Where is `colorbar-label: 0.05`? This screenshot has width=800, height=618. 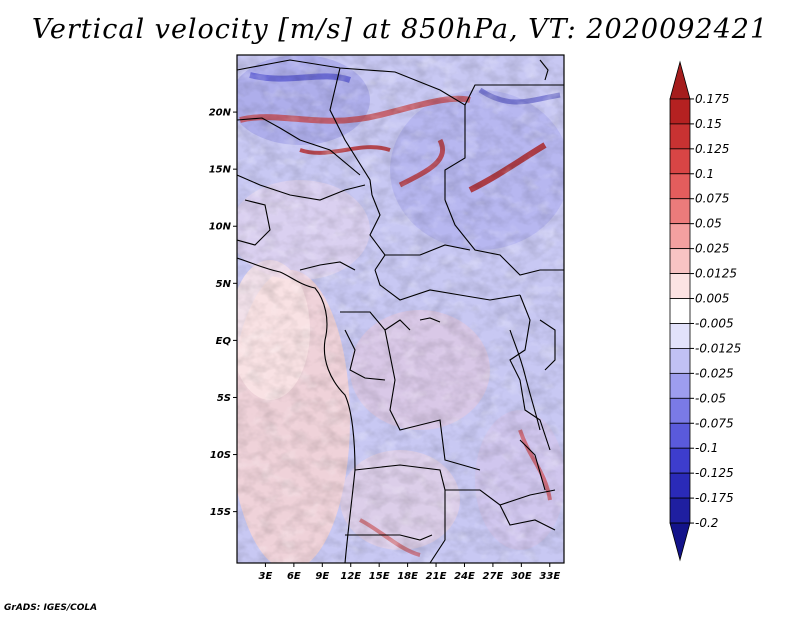
colorbar-label: 0.05 is located at coordinates (708, 224).